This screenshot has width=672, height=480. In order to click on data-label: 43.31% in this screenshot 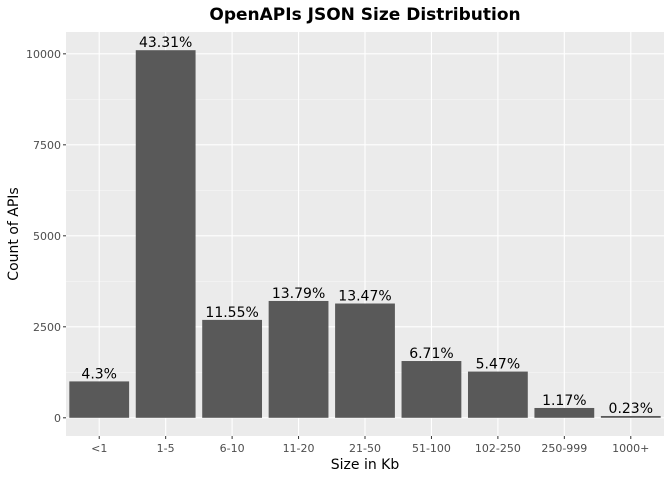, I will do `click(165, 43)`.